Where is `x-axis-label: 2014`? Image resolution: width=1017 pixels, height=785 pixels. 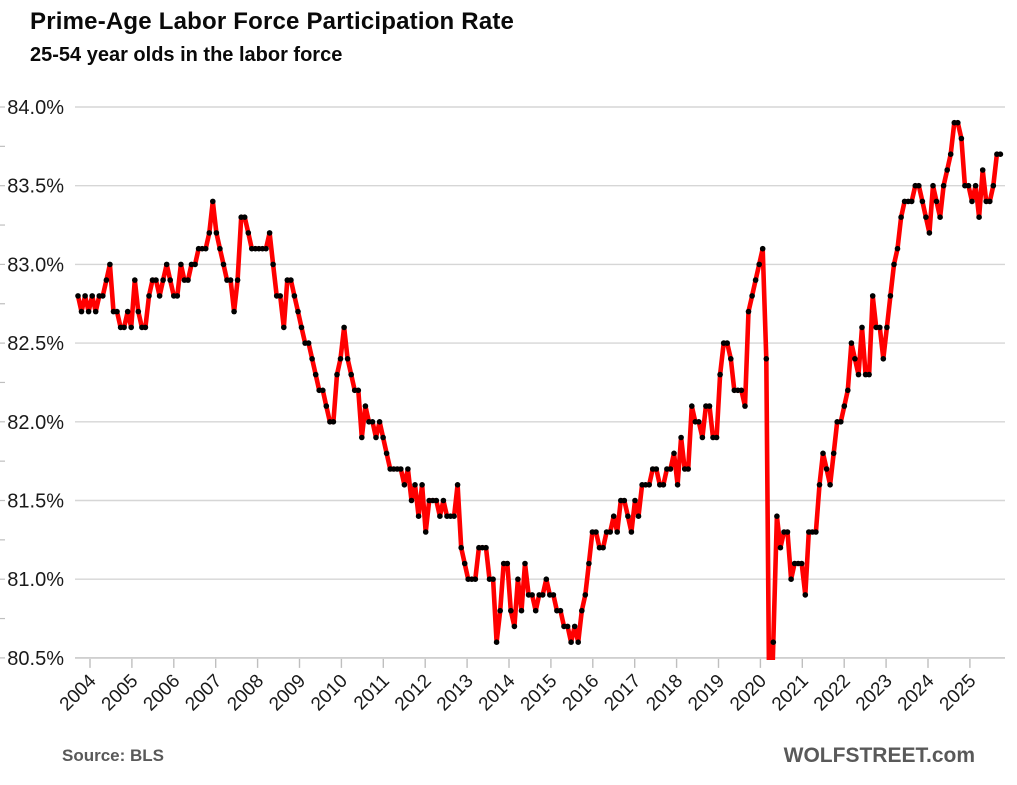 x-axis-label: 2014 is located at coordinates (497, 692).